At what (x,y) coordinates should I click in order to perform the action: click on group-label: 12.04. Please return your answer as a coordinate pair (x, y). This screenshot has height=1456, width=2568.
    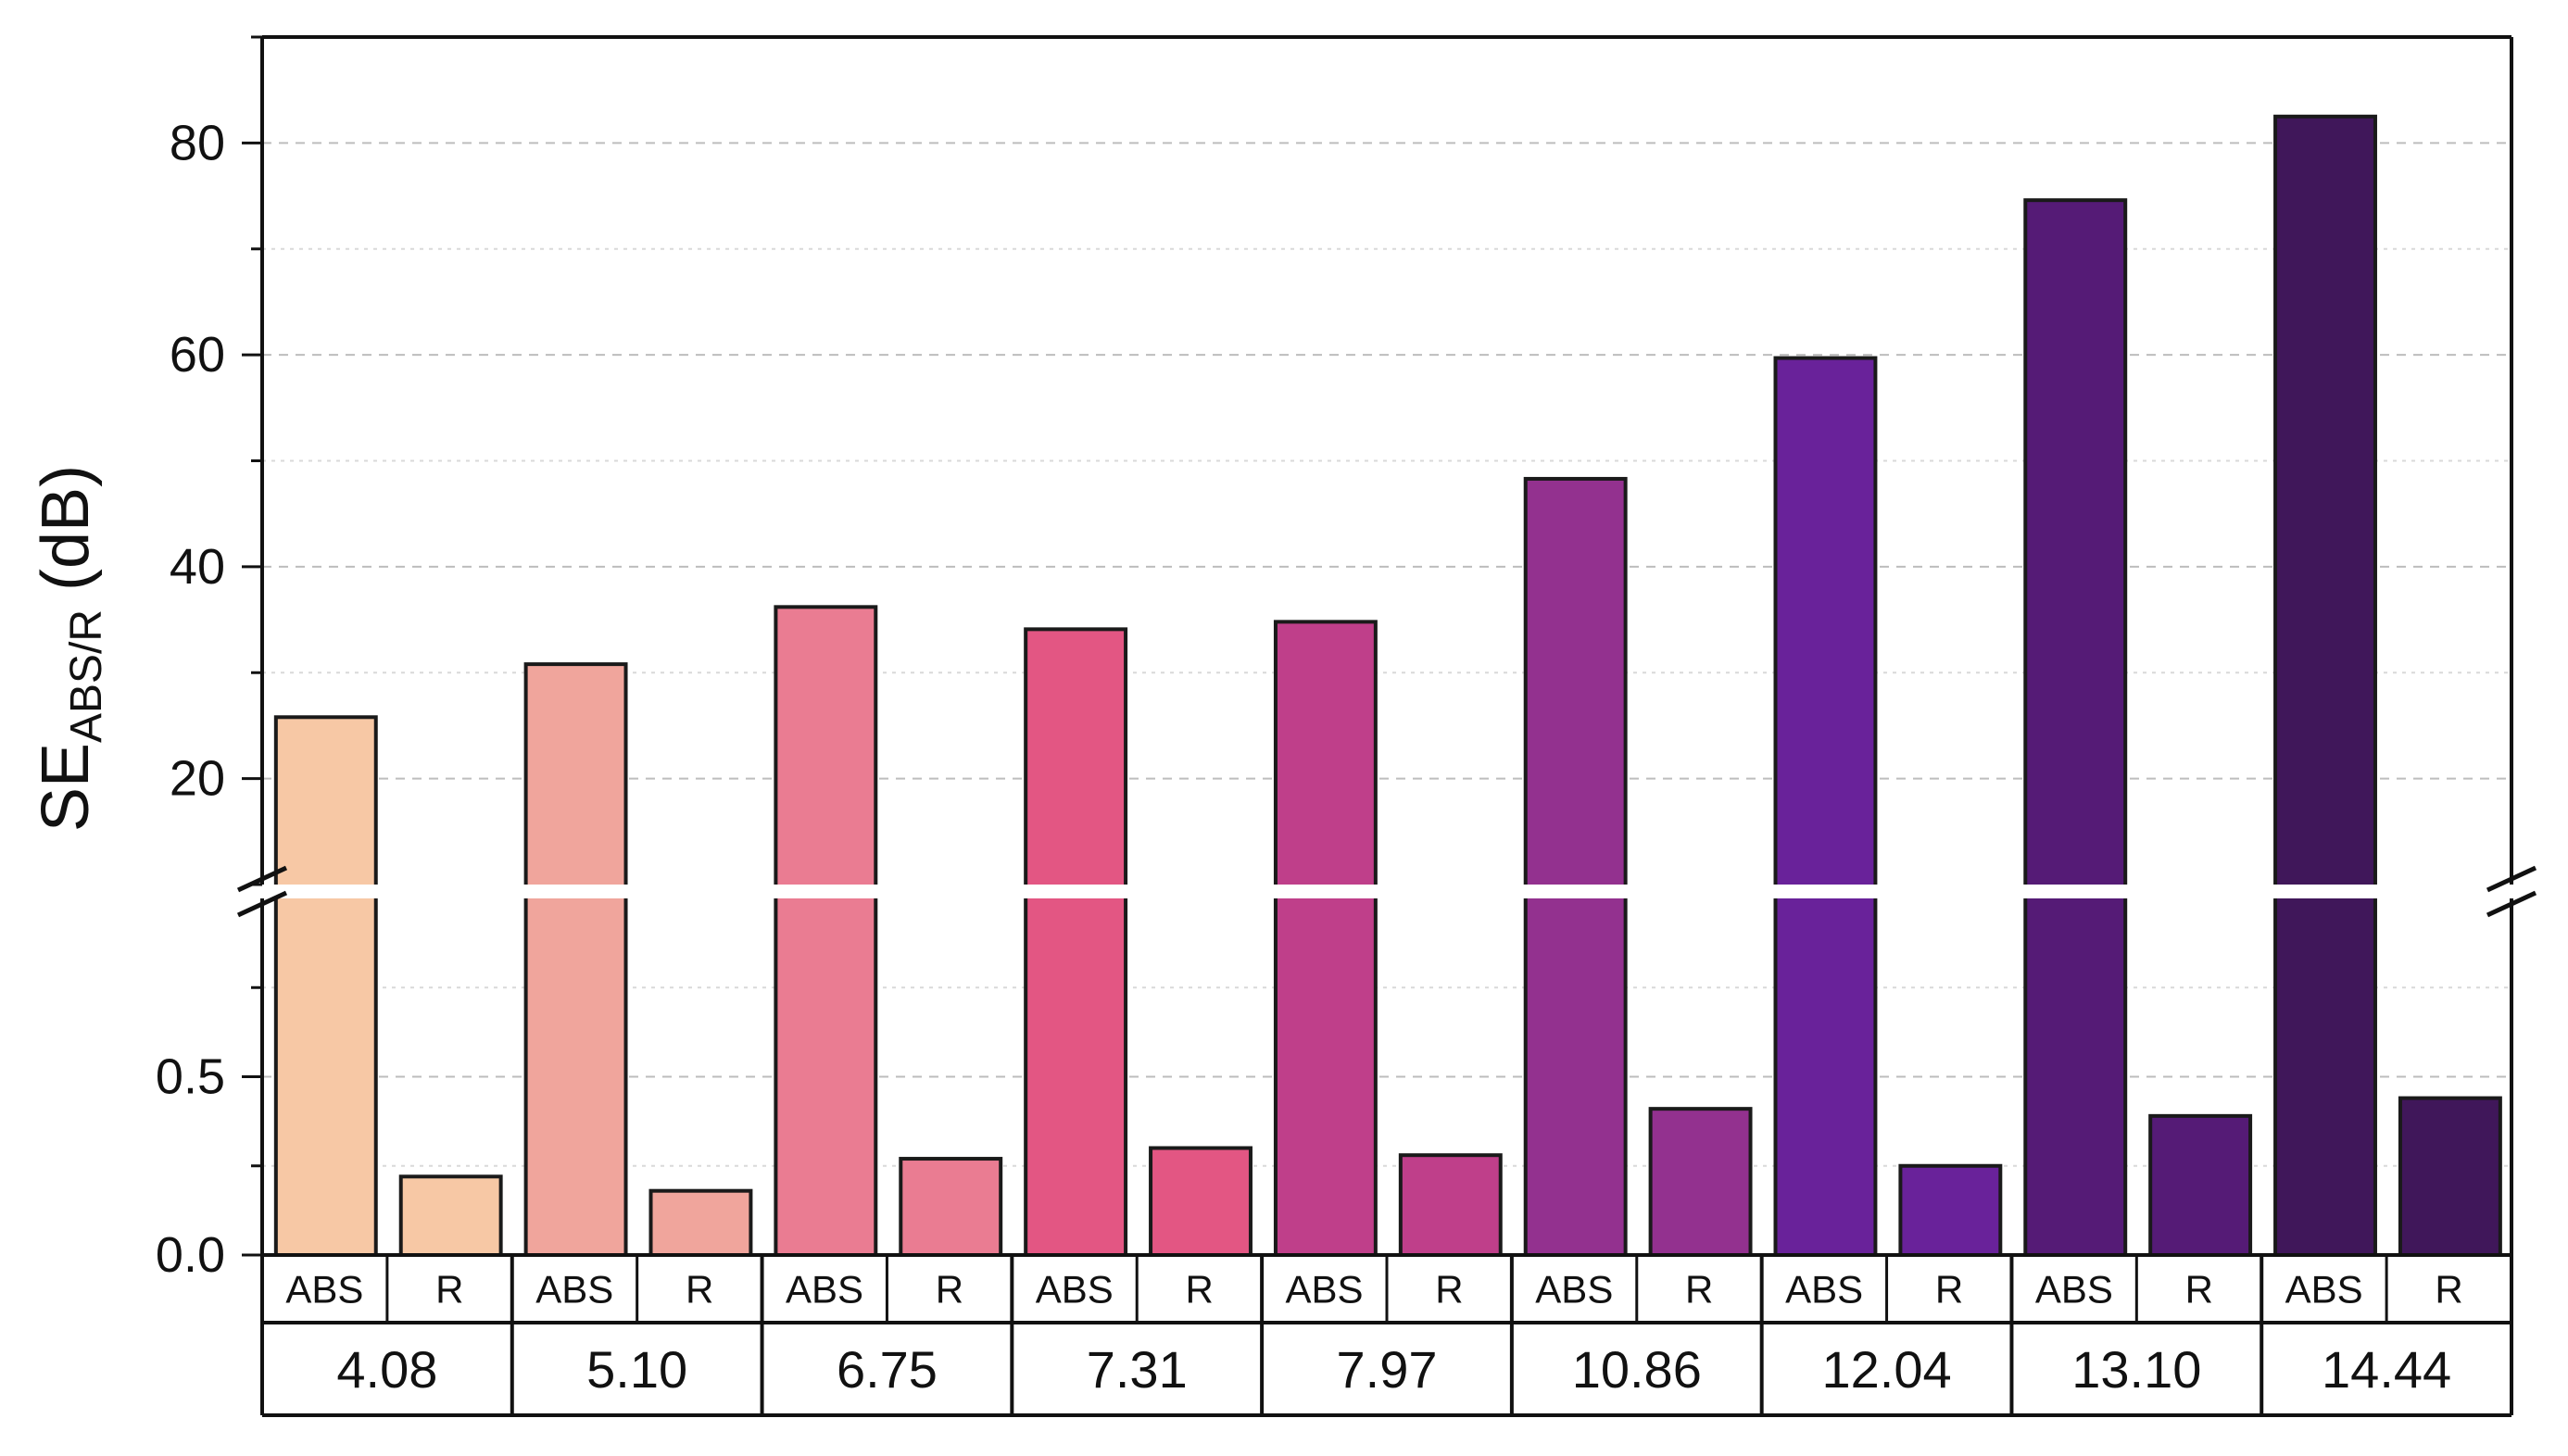
    Looking at the image, I should click on (1886, 1369).